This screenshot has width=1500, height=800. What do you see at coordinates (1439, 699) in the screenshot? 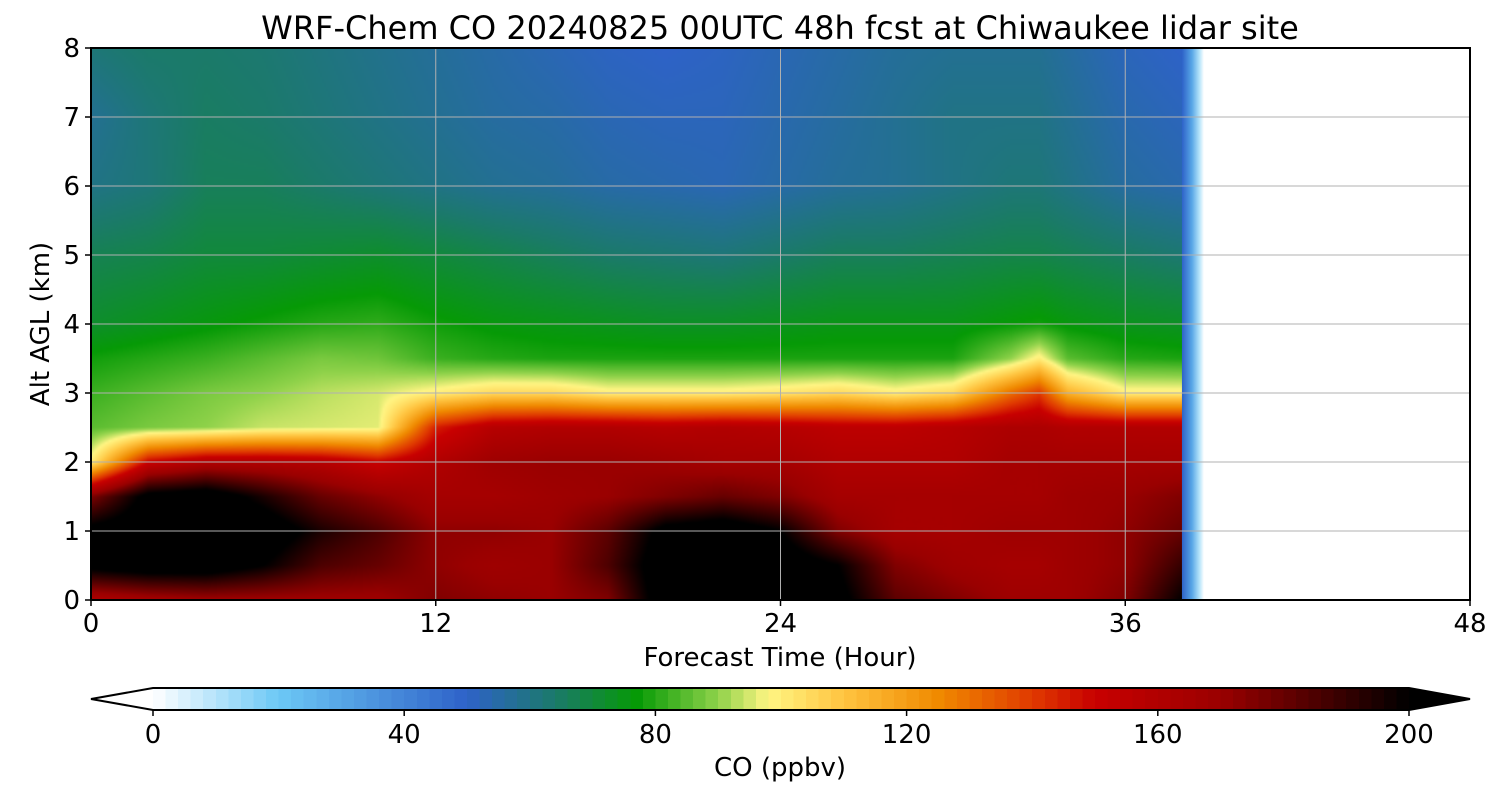
I see `colorbar-max-extend` at bounding box center [1439, 699].